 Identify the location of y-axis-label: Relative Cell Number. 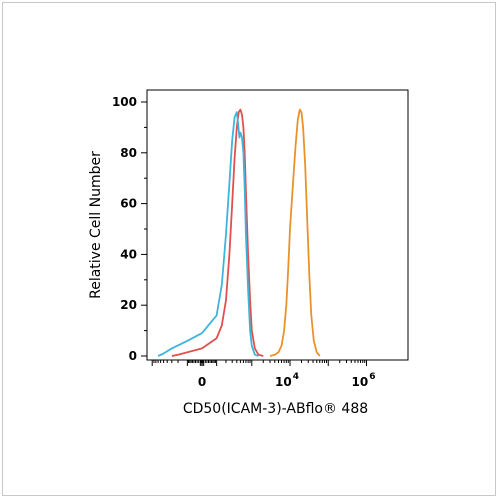
(96, 225).